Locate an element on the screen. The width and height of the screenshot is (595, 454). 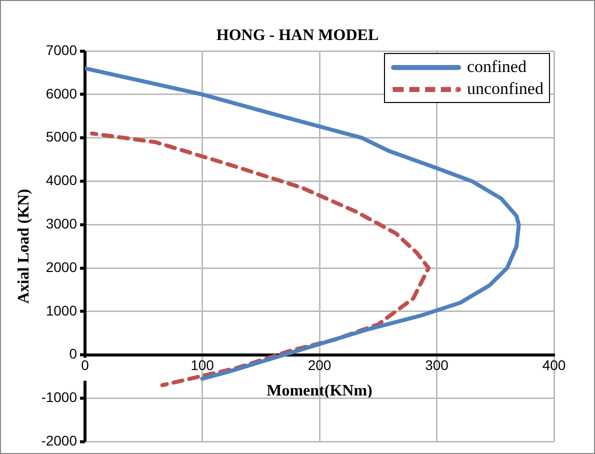
x-tick-label: 300 is located at coordinates (437, 365).